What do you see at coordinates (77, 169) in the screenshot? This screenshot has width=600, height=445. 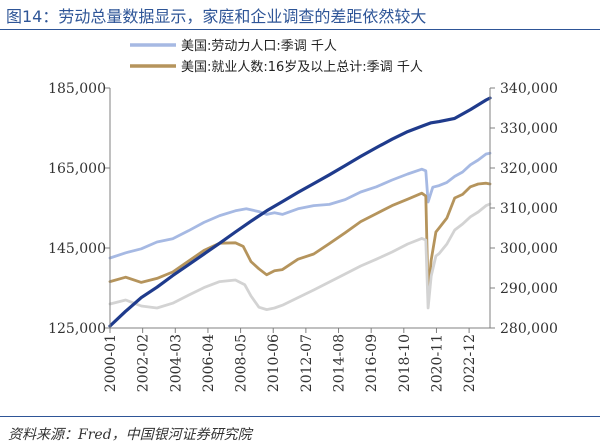 I see `y-left-tick-label: 165,000` at bounding box center [77, 169].